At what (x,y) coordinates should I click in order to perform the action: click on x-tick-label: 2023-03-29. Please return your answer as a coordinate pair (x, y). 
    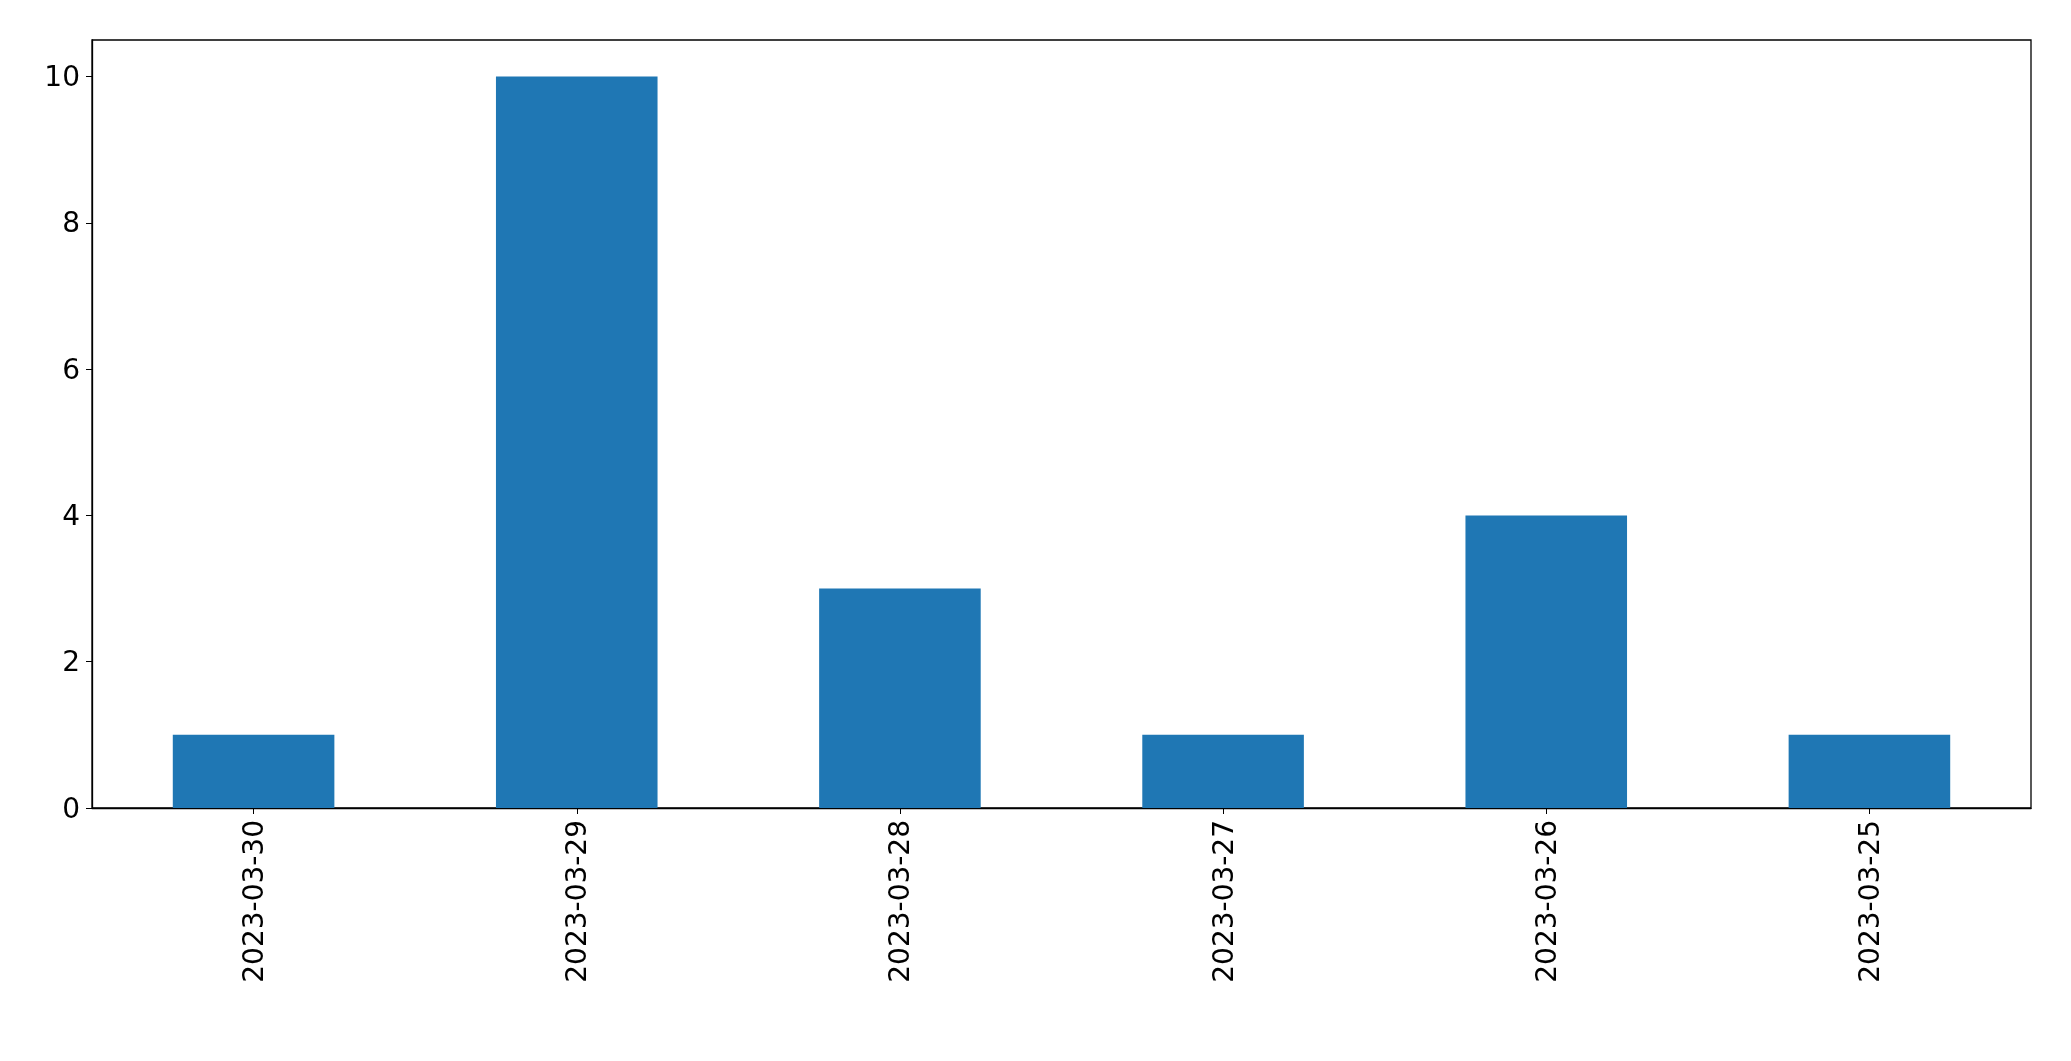
    Looking at the image, I should click on (577, 901).